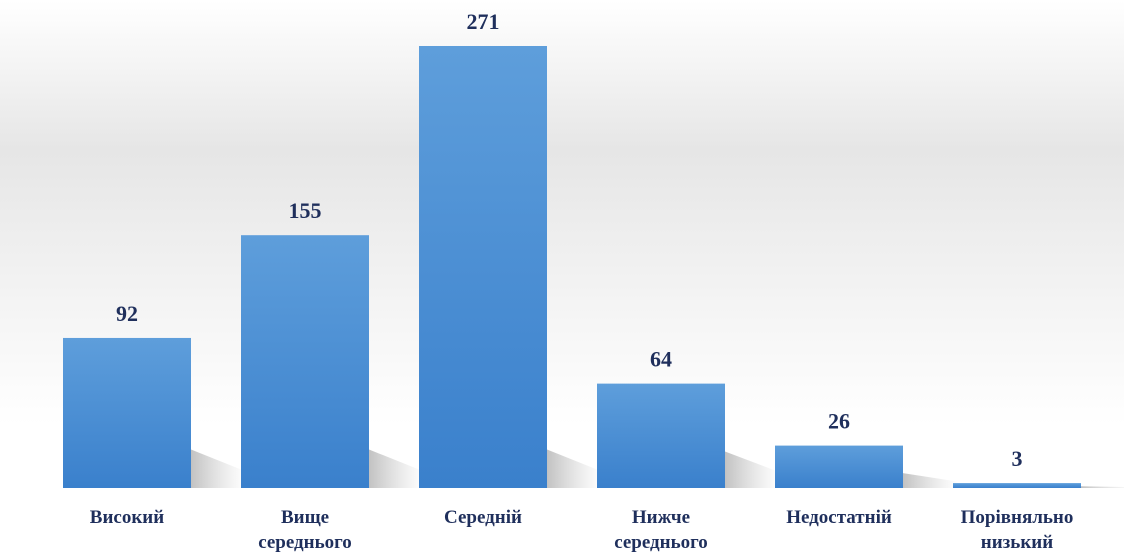 This screenshot has width=1124, height=555. Describe the element at coordinates (839, 421) in the screenshot. I see `value-label: 26` at that location.